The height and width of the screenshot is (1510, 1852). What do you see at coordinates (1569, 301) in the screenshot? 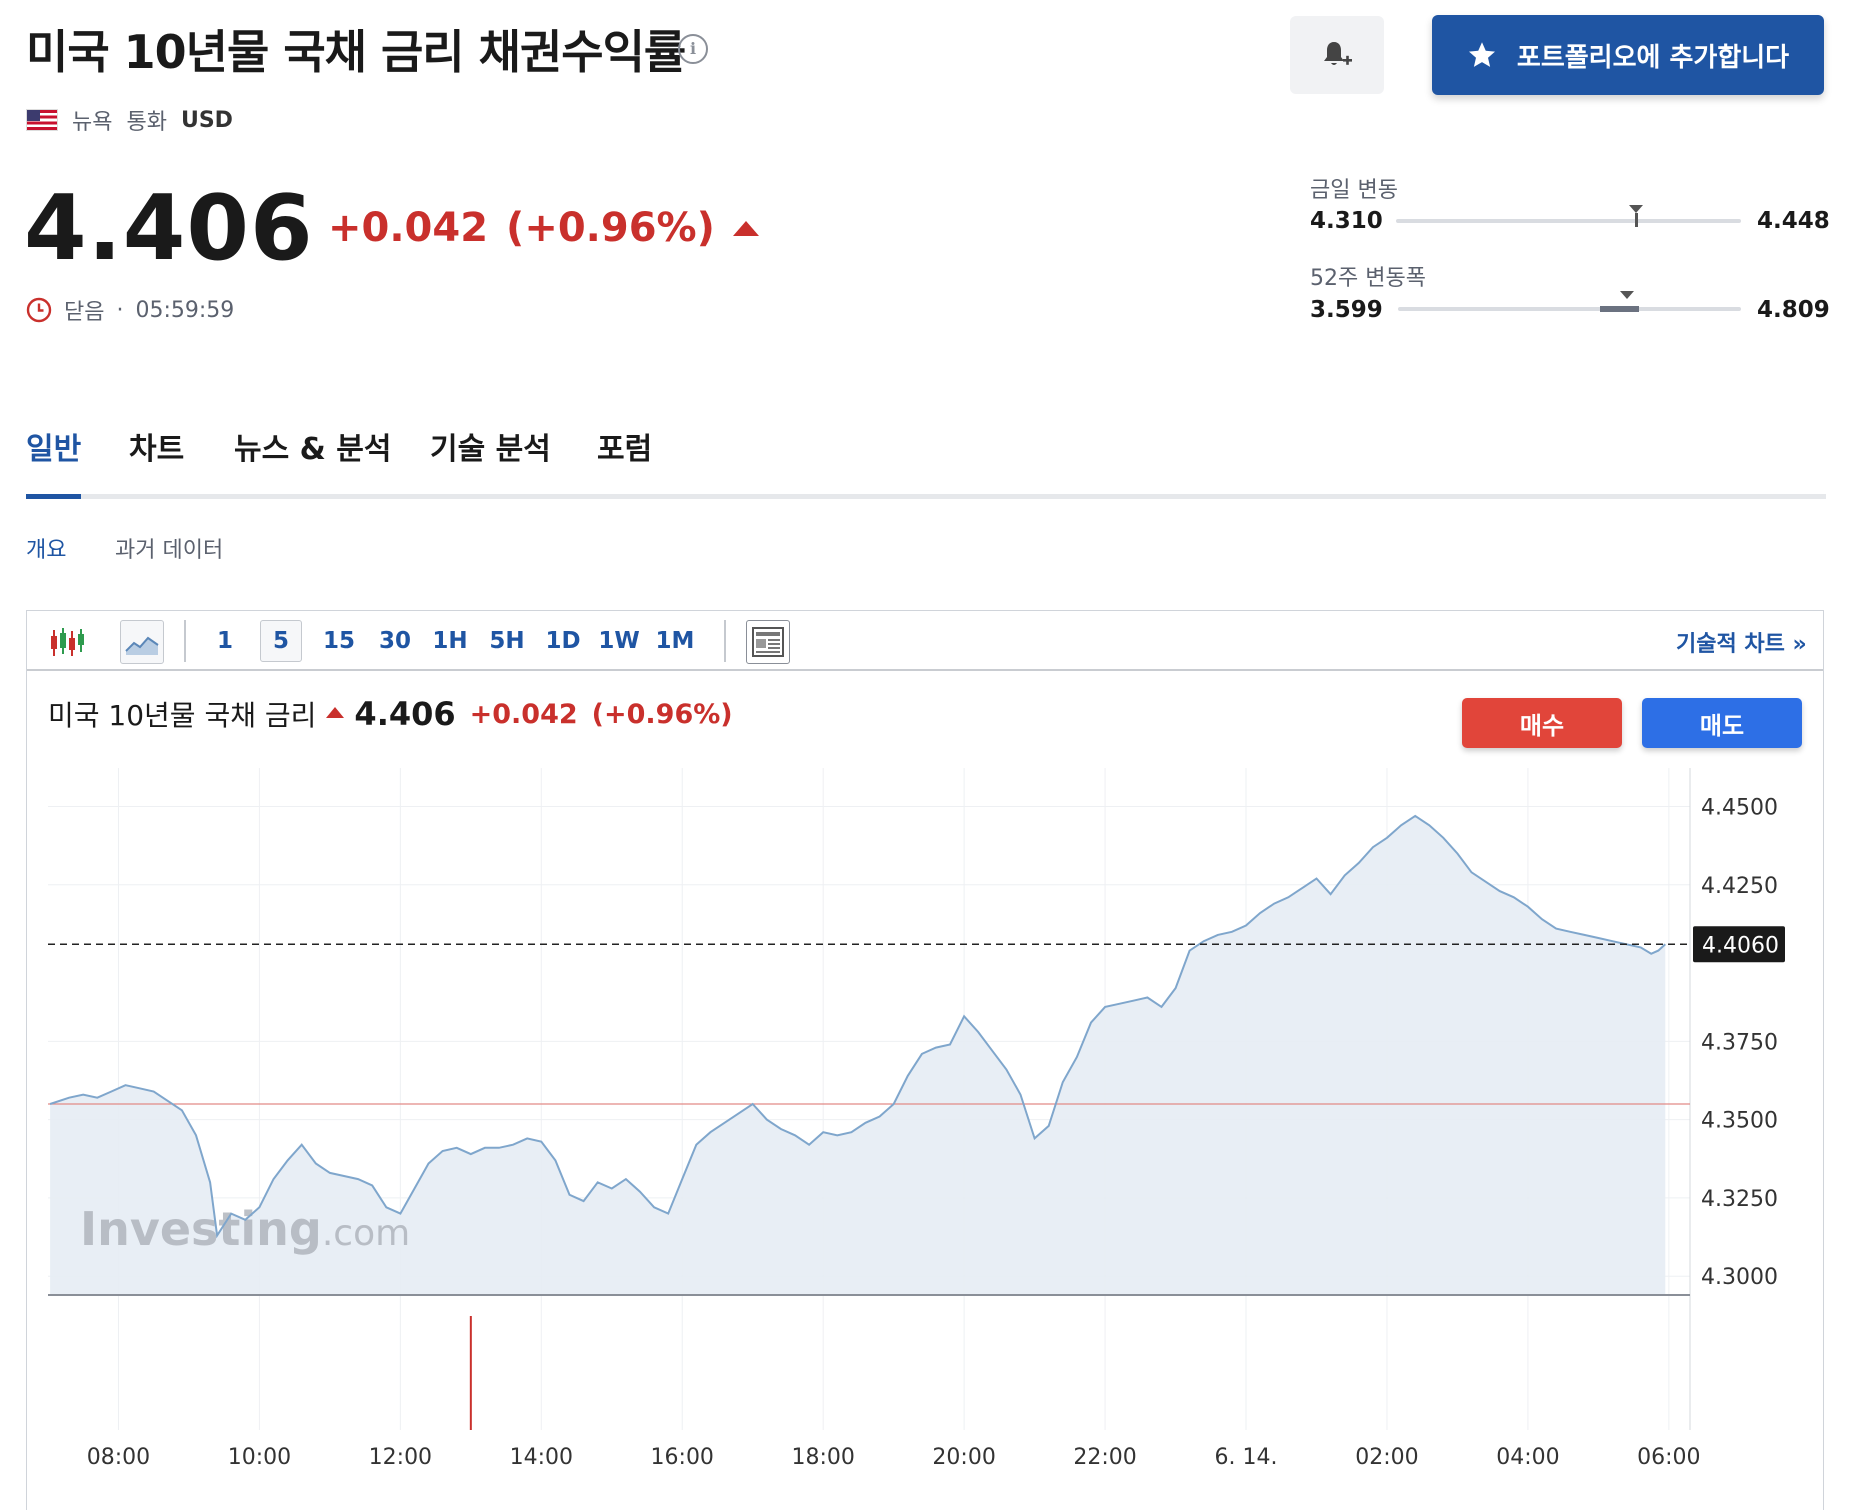
I see `week52-range-bar` at bounding box center [1569, 301].